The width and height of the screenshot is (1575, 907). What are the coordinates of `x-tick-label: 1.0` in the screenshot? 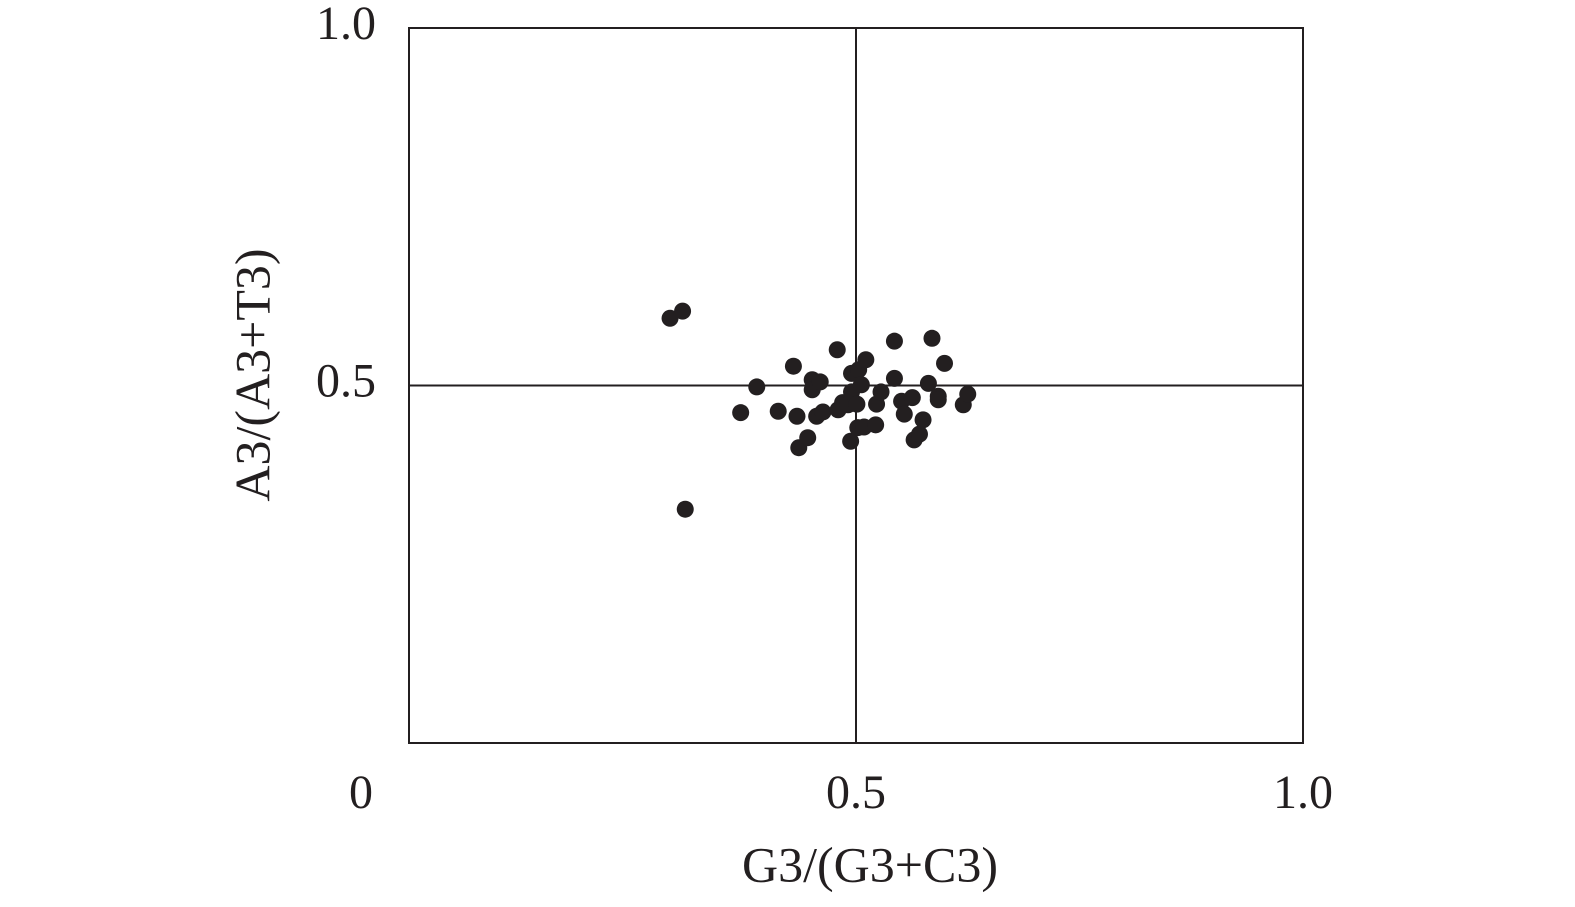 It's located at (1303, 792).